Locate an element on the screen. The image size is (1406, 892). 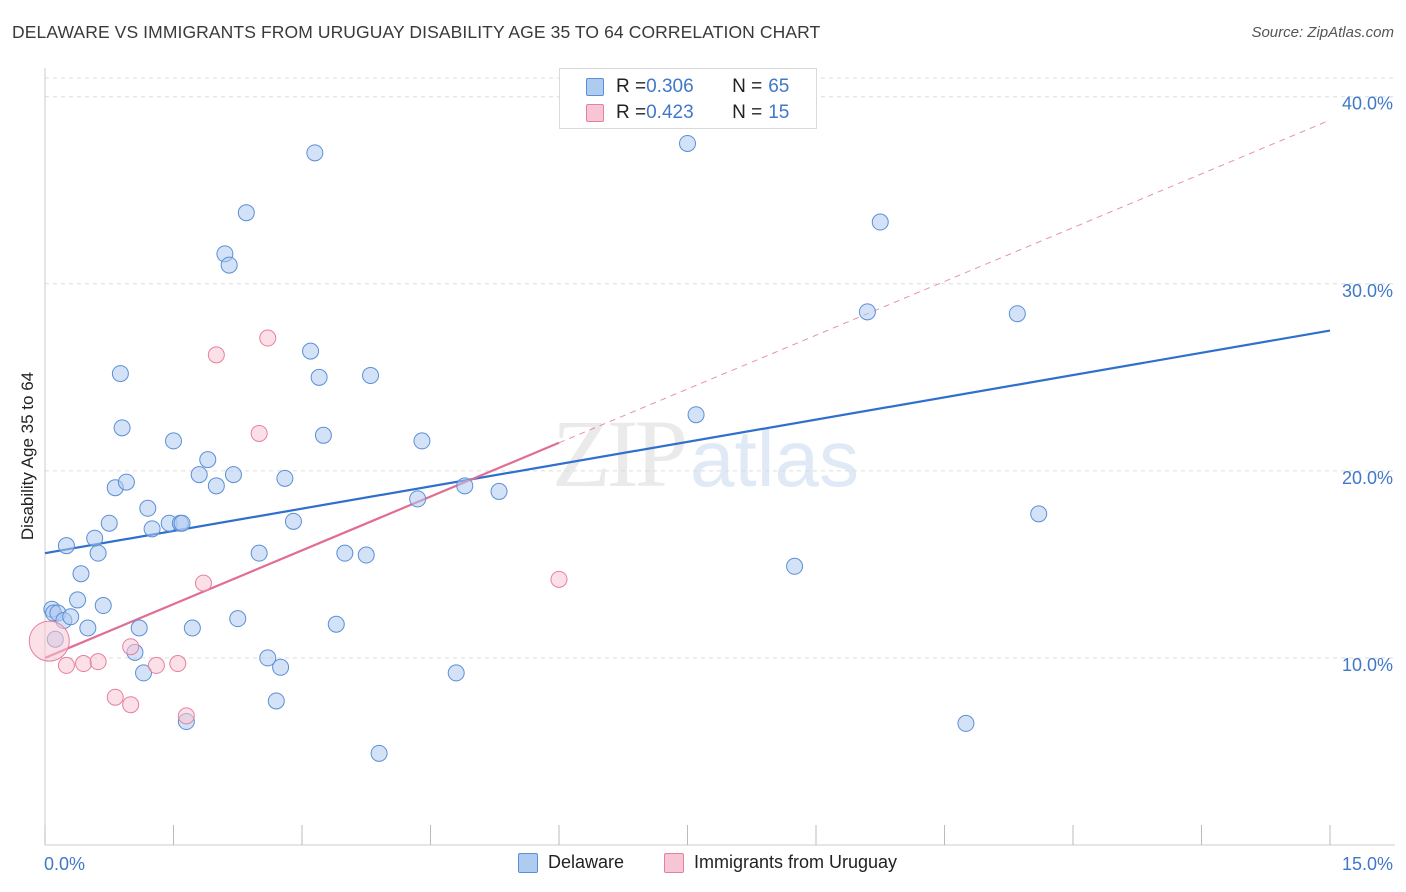
legend-n-value: 15 is located at coordinates (779, 112).